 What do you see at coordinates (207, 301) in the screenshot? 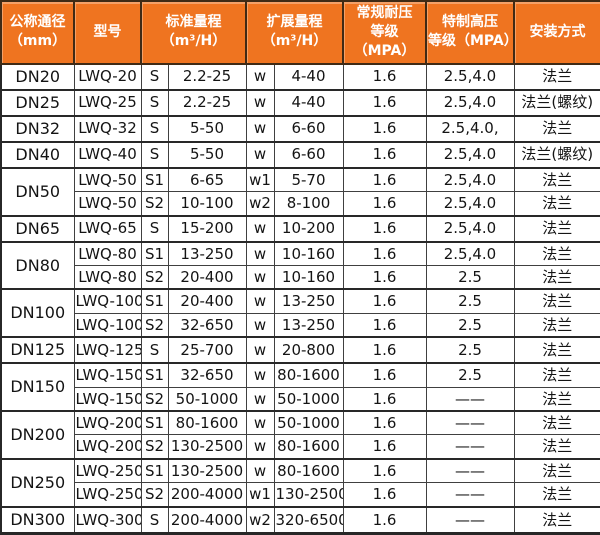
I see `std-range-cell: 20-400` at bounding box center [207, 301].